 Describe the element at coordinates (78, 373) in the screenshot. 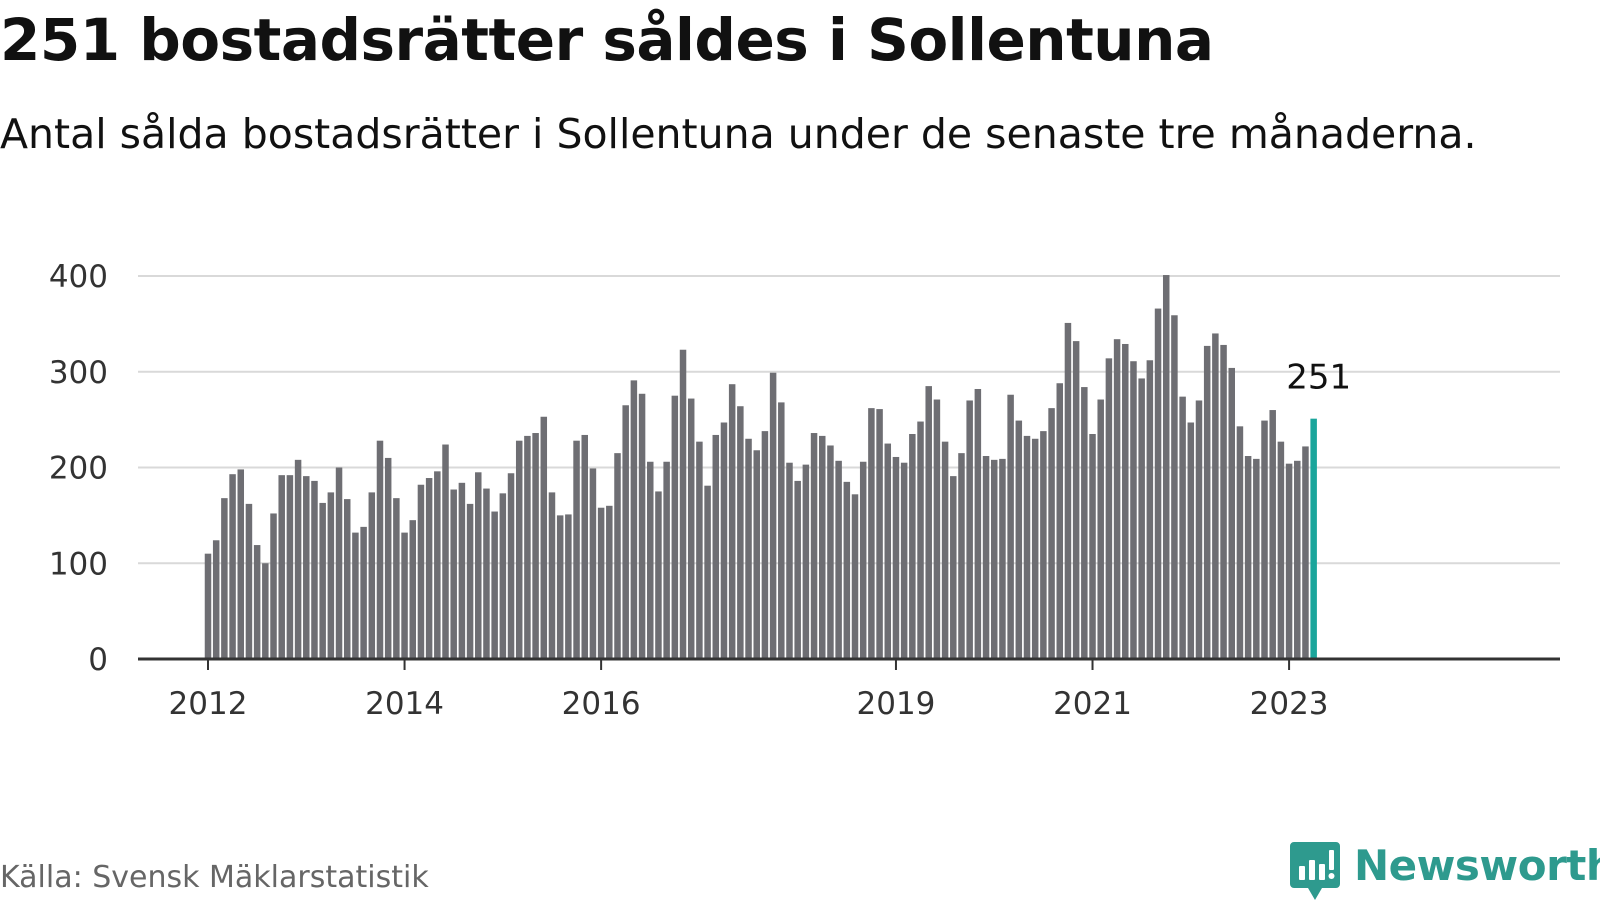

I see `y-tick-label: 300` at that location.